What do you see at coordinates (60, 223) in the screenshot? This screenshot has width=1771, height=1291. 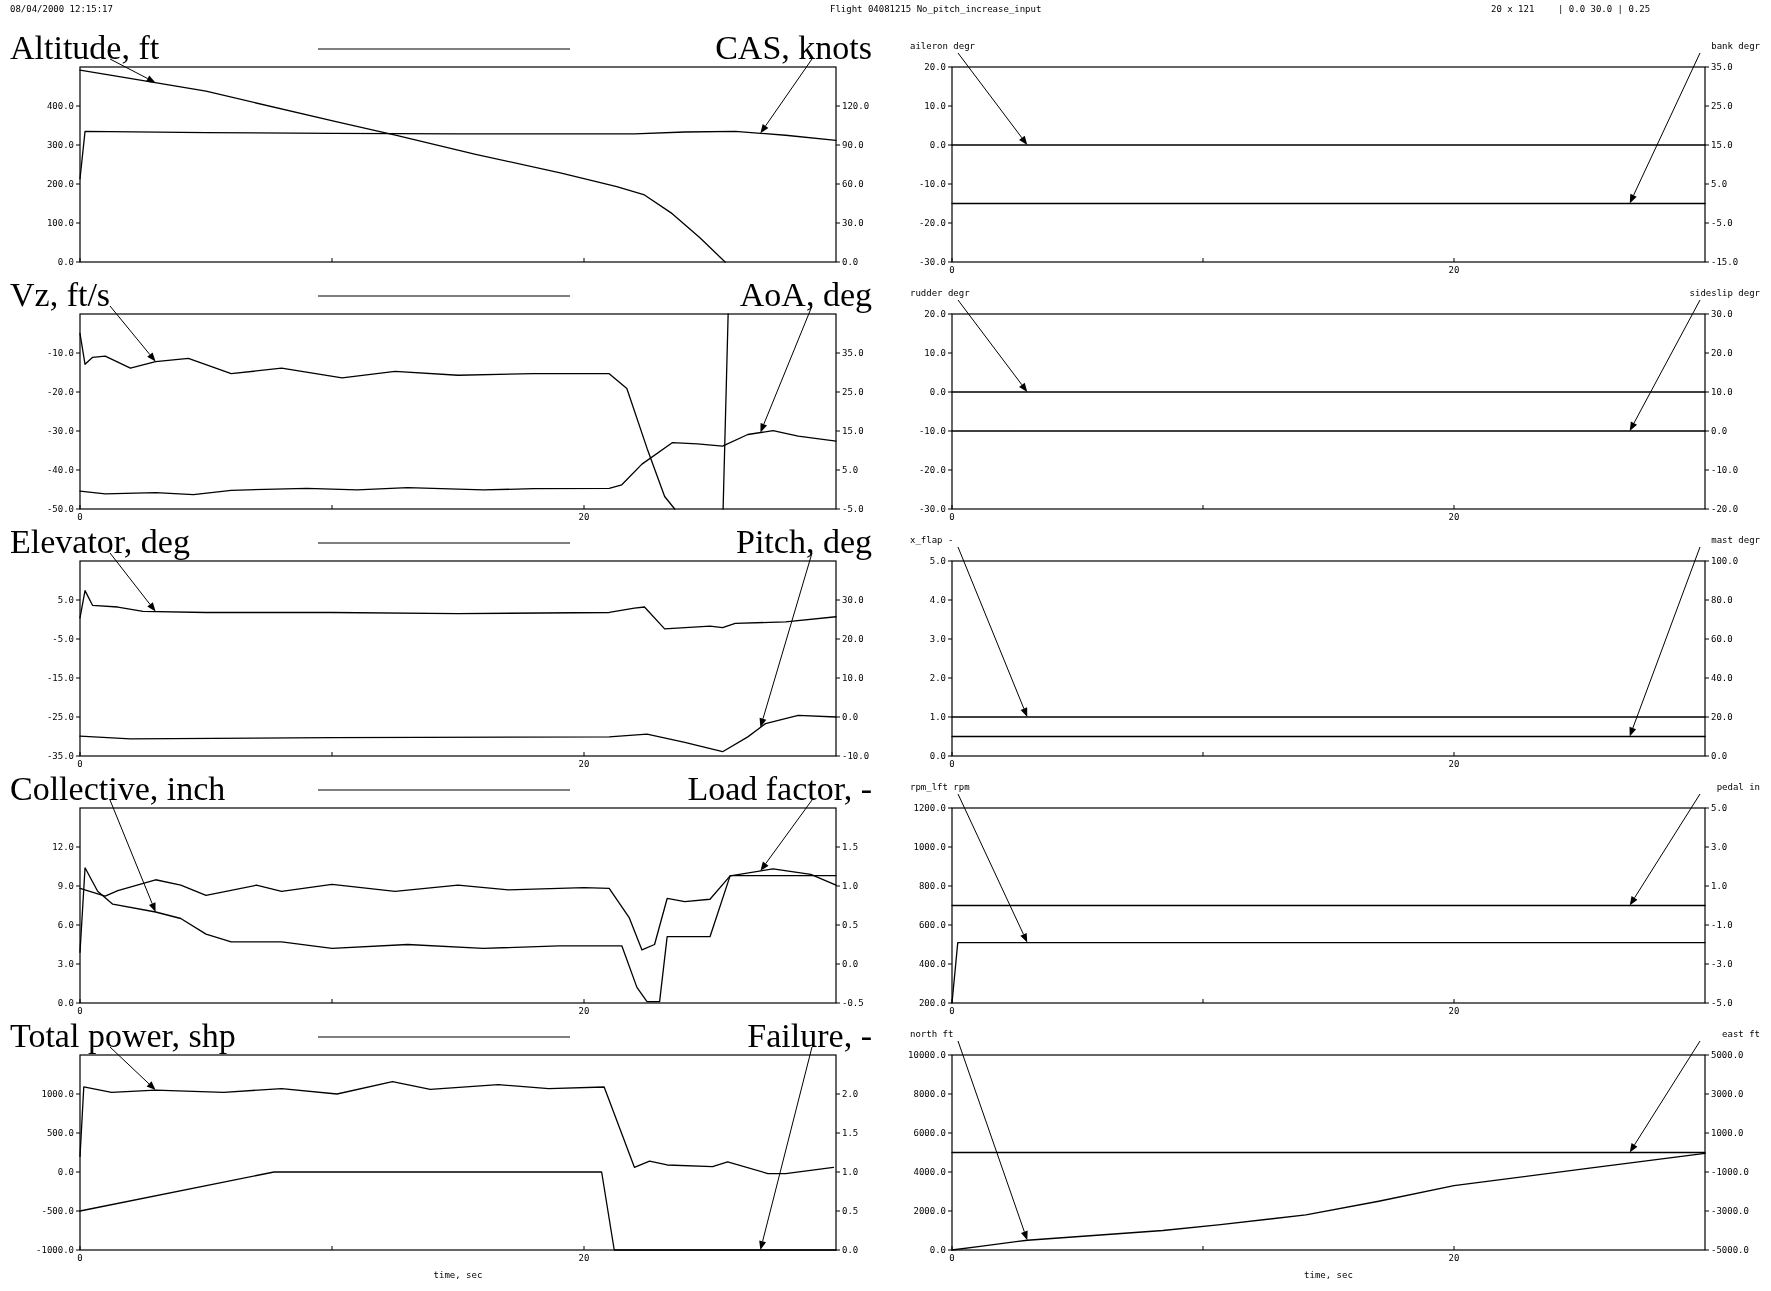 I see `y-tick-label: 100.0` at bounding box center [60, 223].